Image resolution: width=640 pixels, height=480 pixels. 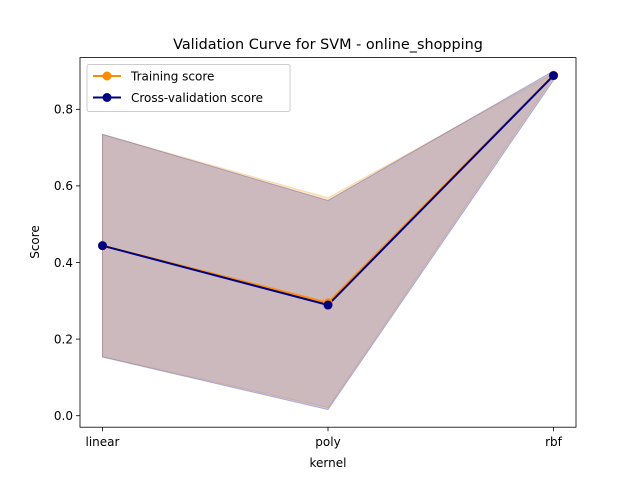 I want to click on y-tick-label: 0.8, so click(x=63, y=110).